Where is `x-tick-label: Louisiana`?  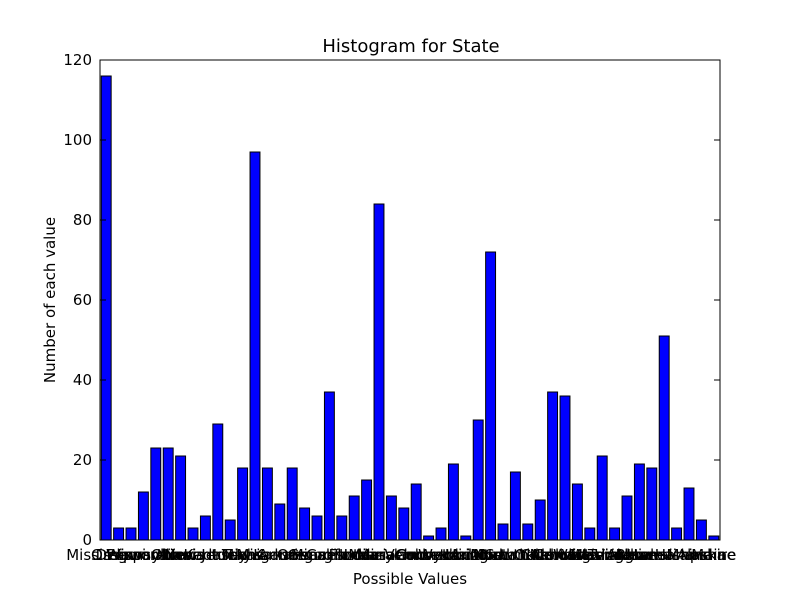
x-tick-label: Louisiana is located at coordinates (379, 555).